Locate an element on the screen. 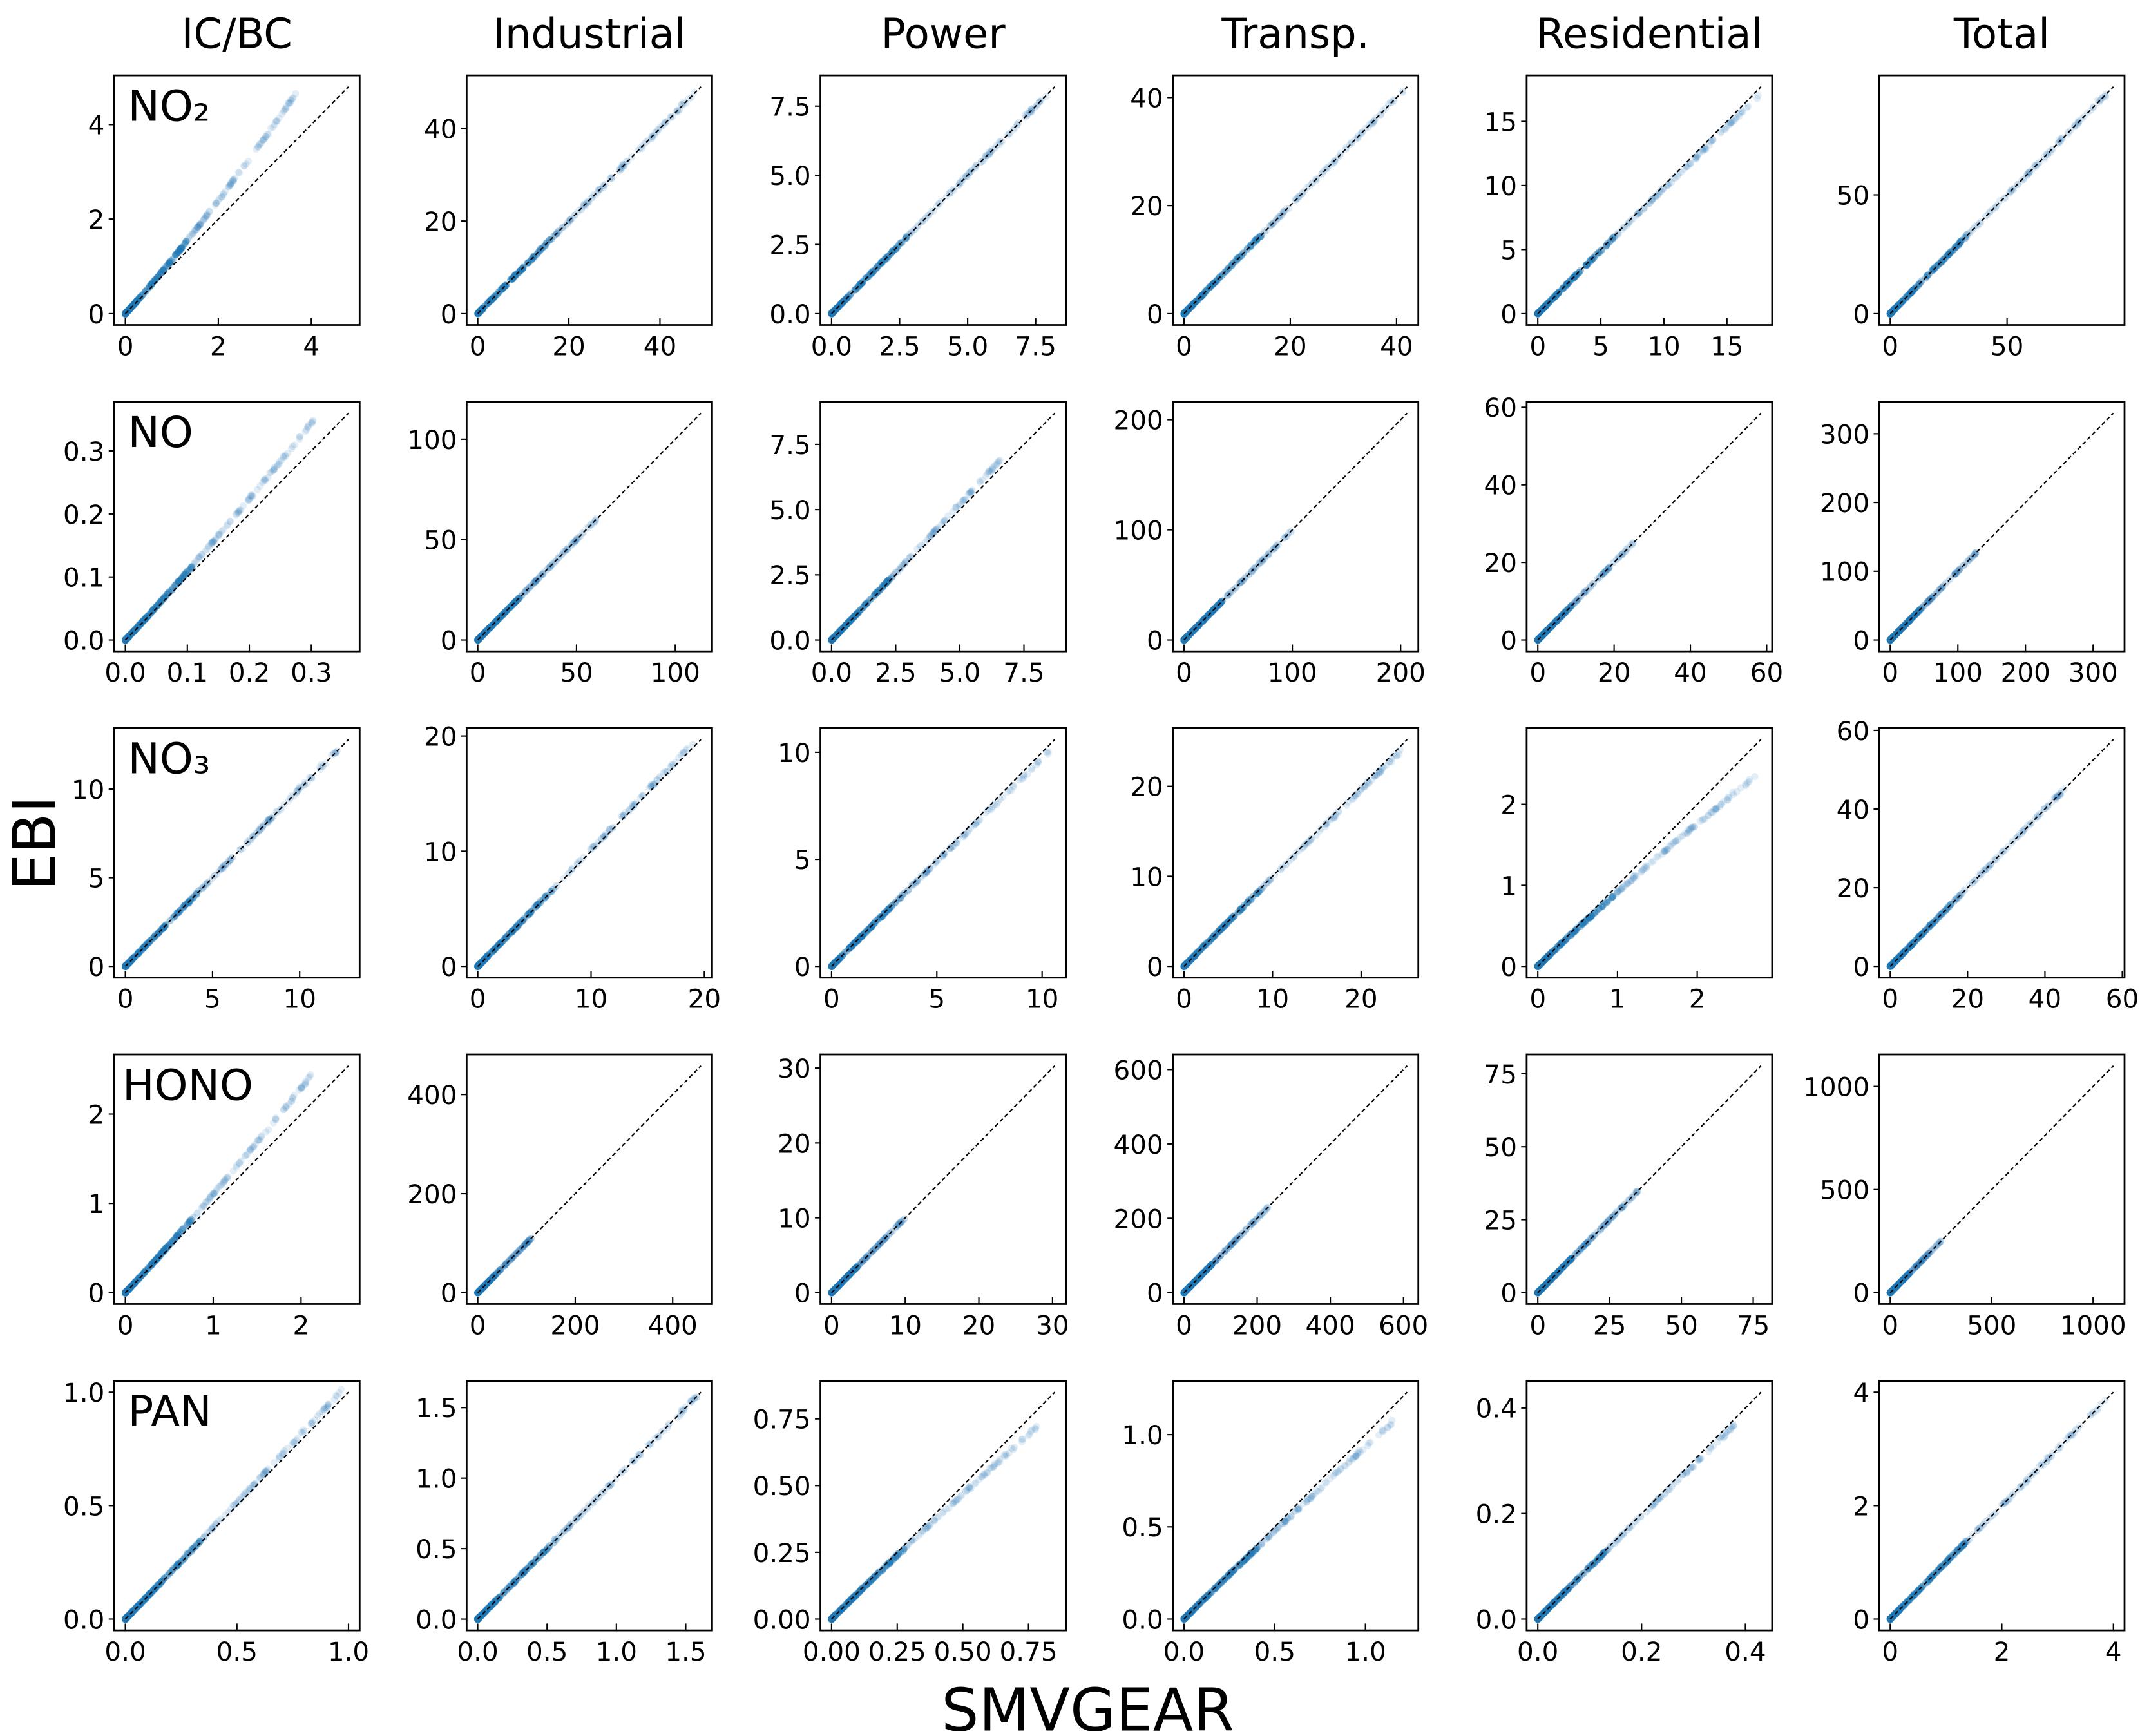 This screenshot has width=2140, height=1736. y-tick-label: 0.2 is located at coordinates (83, 514).